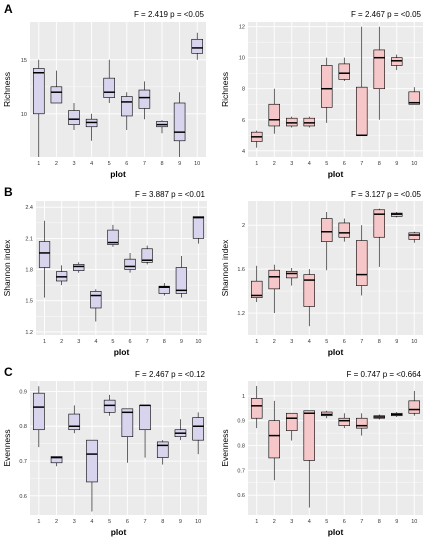 This screenshot has height=550, width=428. What do you see at coordinates (29, 271) in the screenshot?
I see `y-tick-label: 1.8` at bounding box center [29, 271].